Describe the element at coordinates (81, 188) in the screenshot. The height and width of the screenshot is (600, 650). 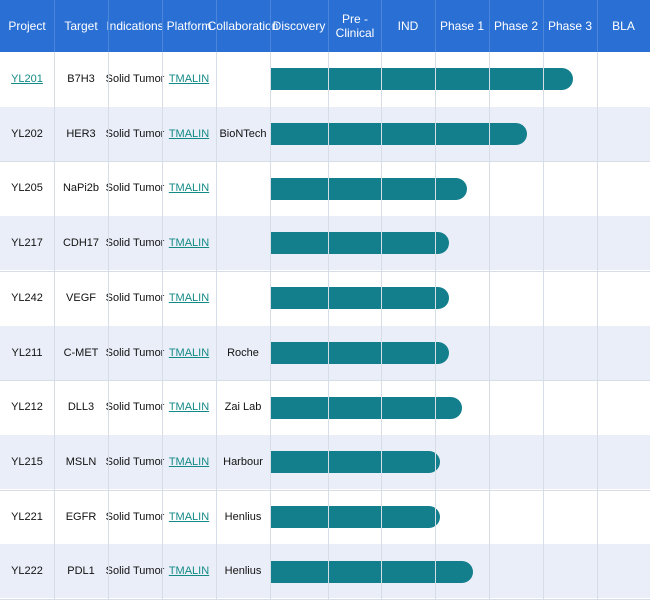
I see `target-cell: NaPi2b` at that location.